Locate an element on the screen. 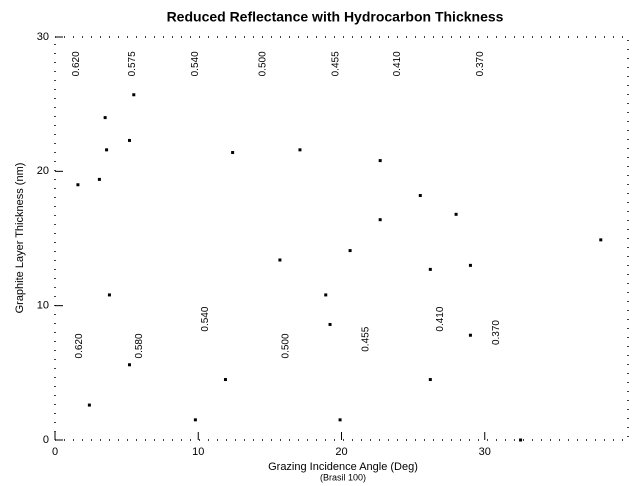 This screenshot has width=637, height=486. contour-label: 0.580 is located at coordinates (139, 345).